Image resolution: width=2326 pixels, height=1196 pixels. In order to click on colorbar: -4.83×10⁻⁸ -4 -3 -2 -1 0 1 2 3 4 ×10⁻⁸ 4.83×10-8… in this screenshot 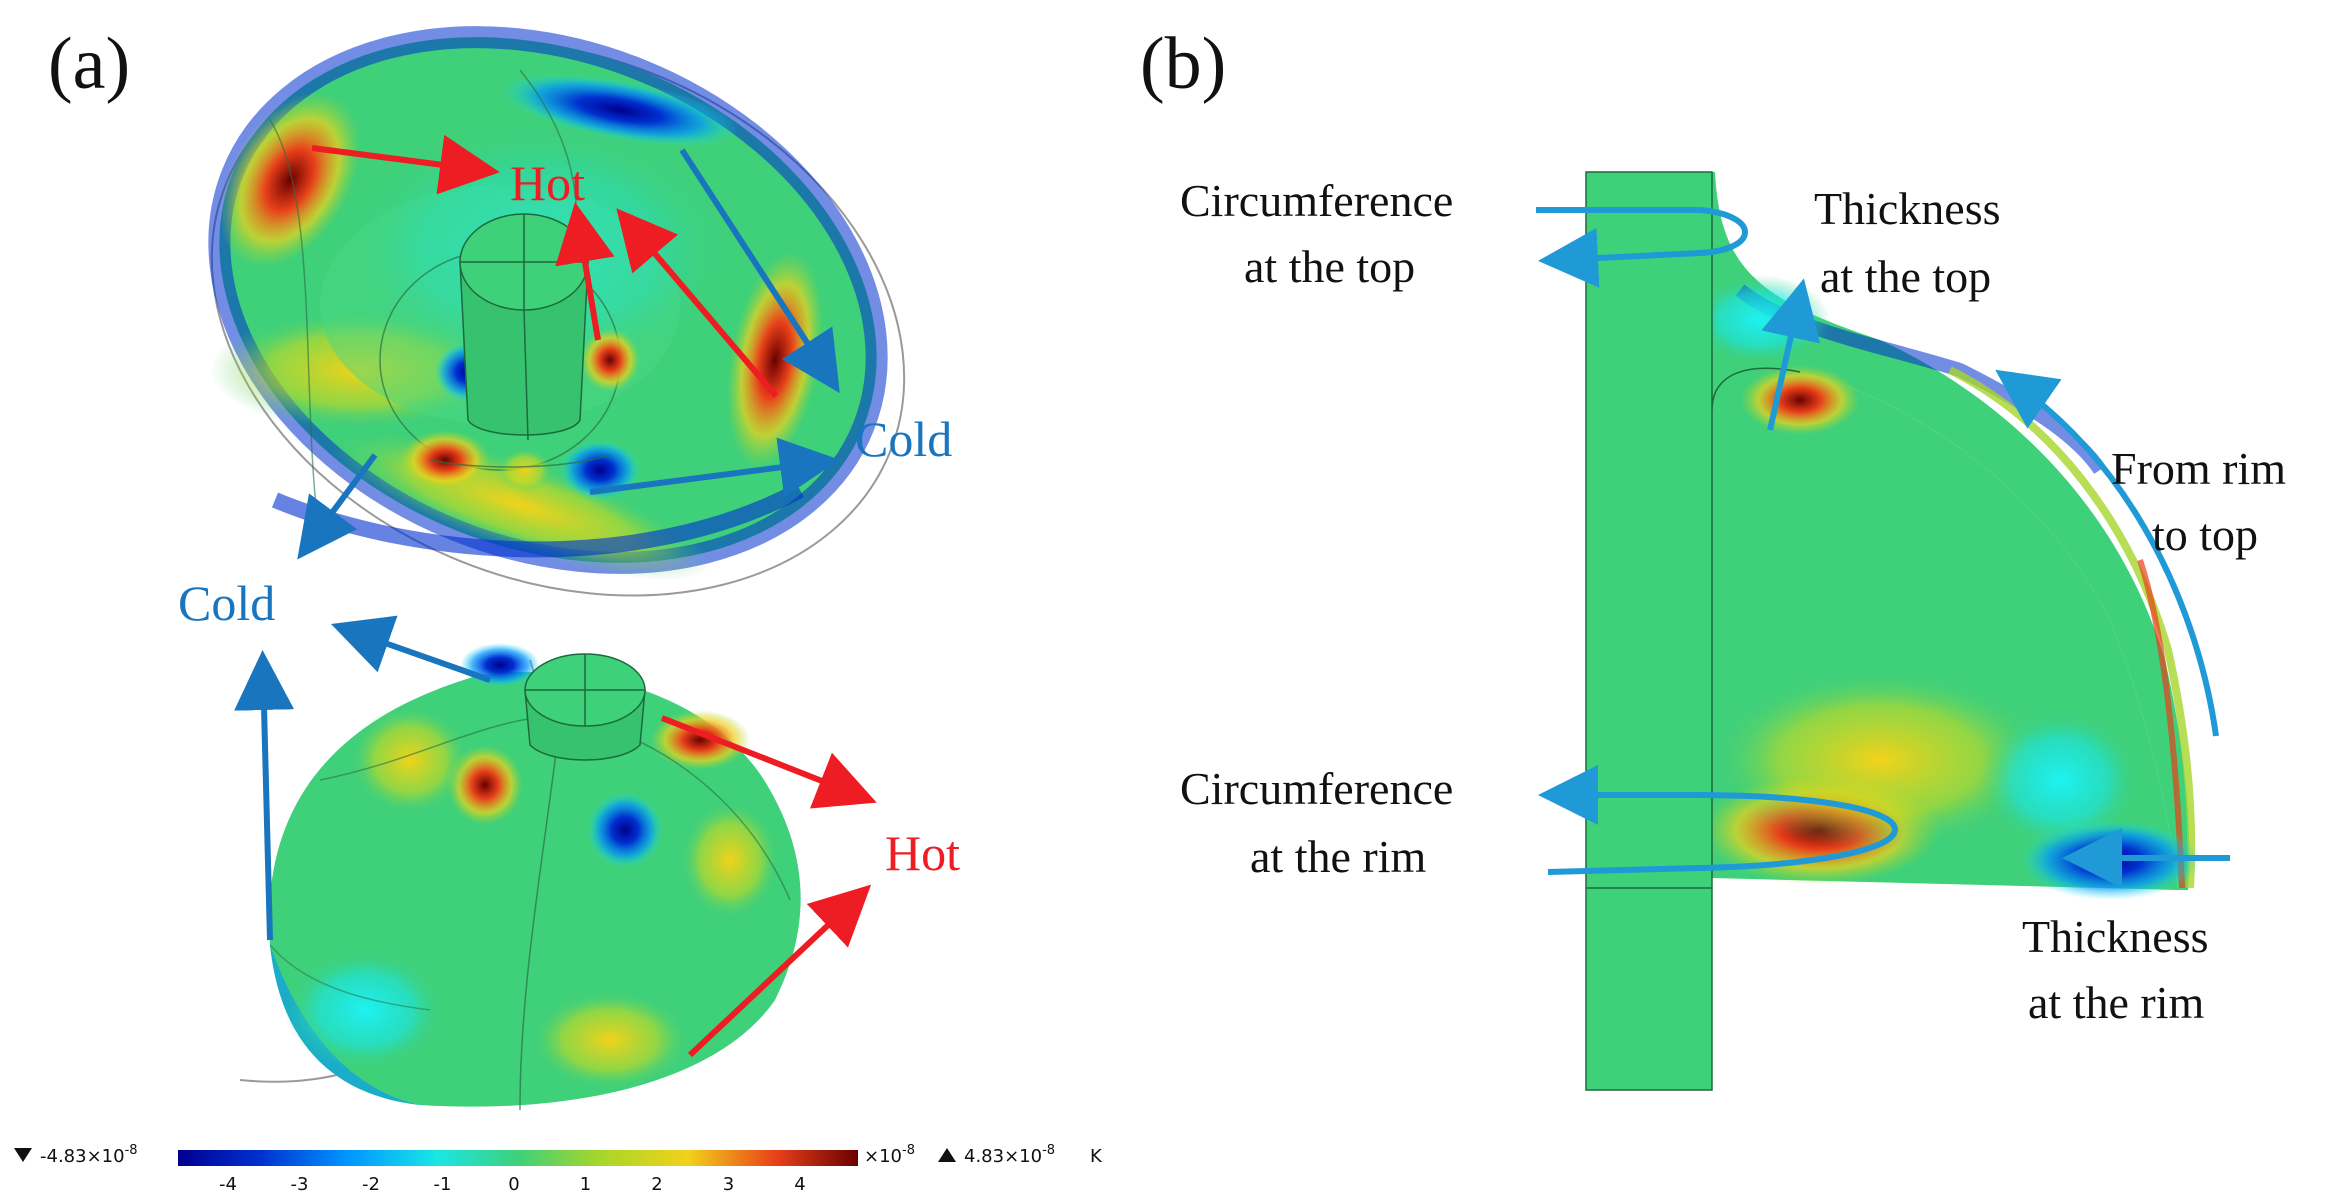, I will do `click(558, 1169)`.